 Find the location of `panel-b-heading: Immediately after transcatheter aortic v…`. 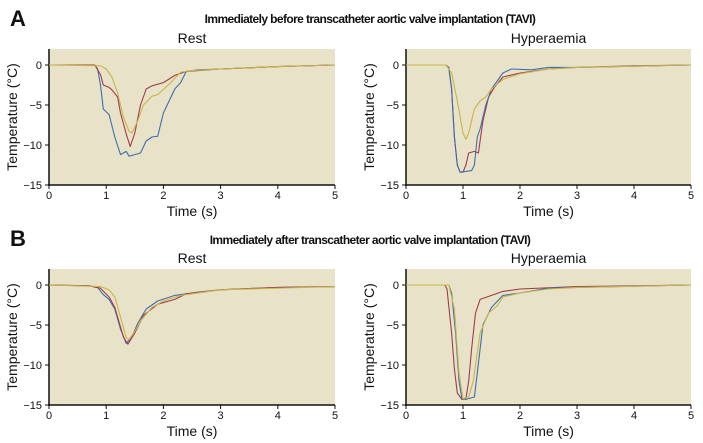

panel-b-heading: Immediately after transcatheter aortic v… is located at coordinates (370, 240).